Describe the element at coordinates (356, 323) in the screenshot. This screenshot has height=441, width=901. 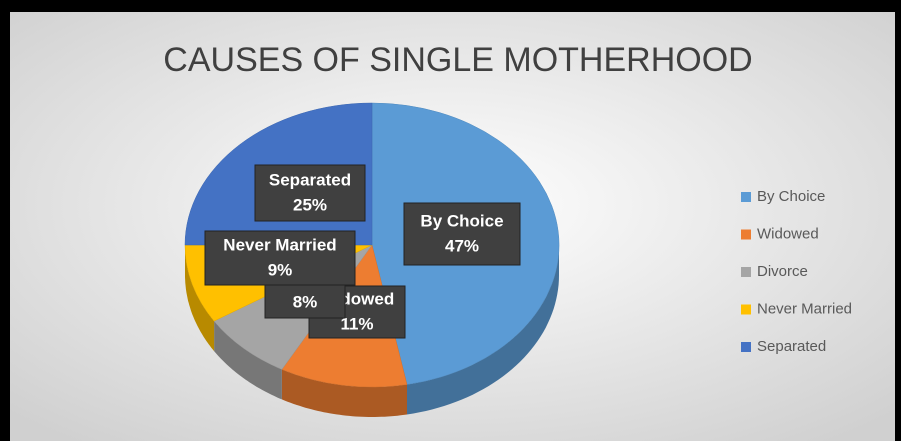
I see `data-label-value: 11%` at that location.